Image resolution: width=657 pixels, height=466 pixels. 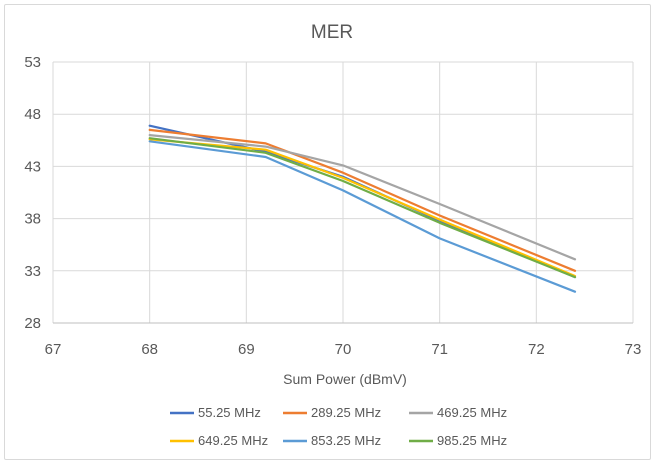 I want to click on y-tick-label: 48, so click(x=32, y=114).